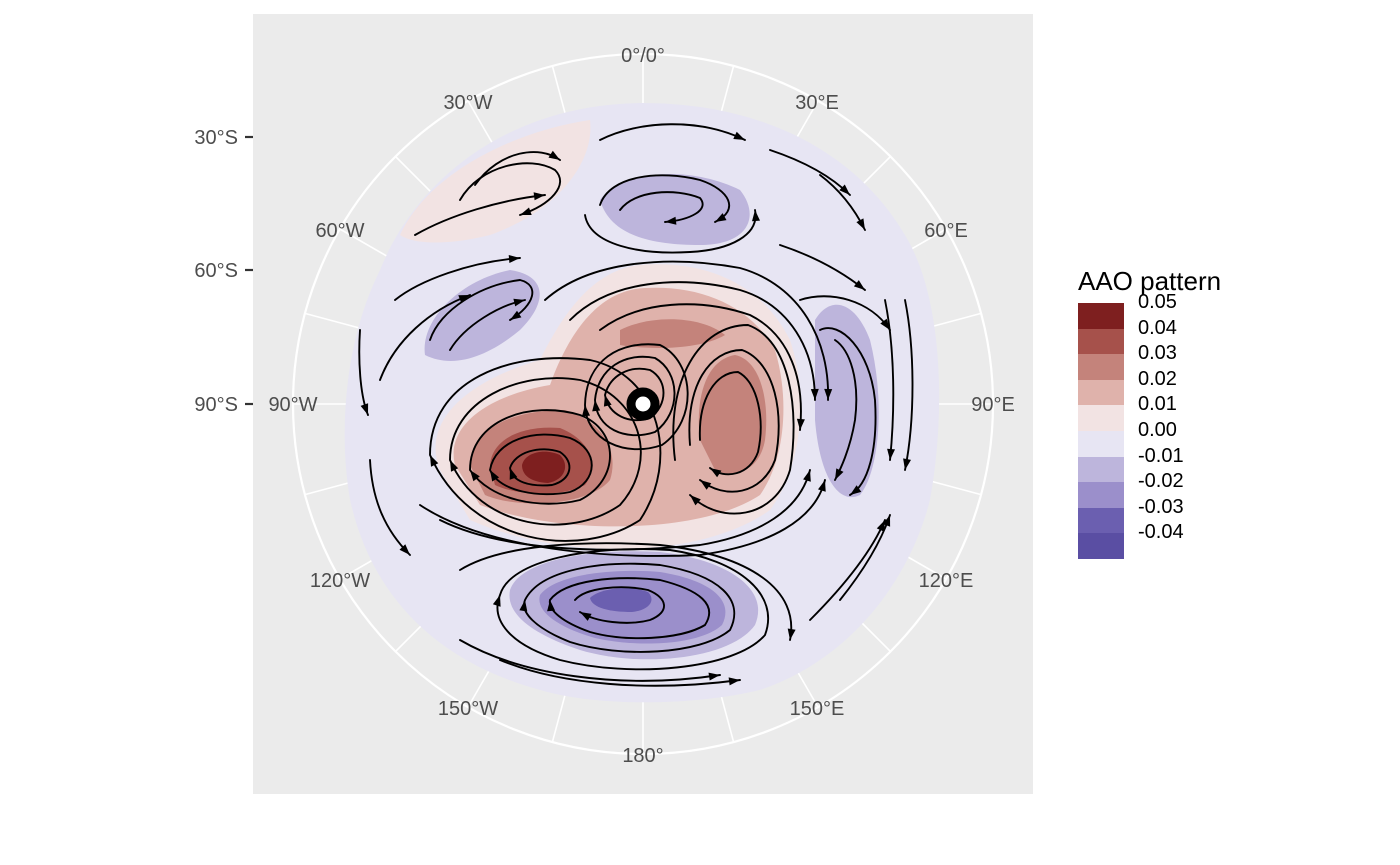 This screenshot has width=1400, height=865. I want to click on longitude-label-90w: 90°W, so click(292, 405).